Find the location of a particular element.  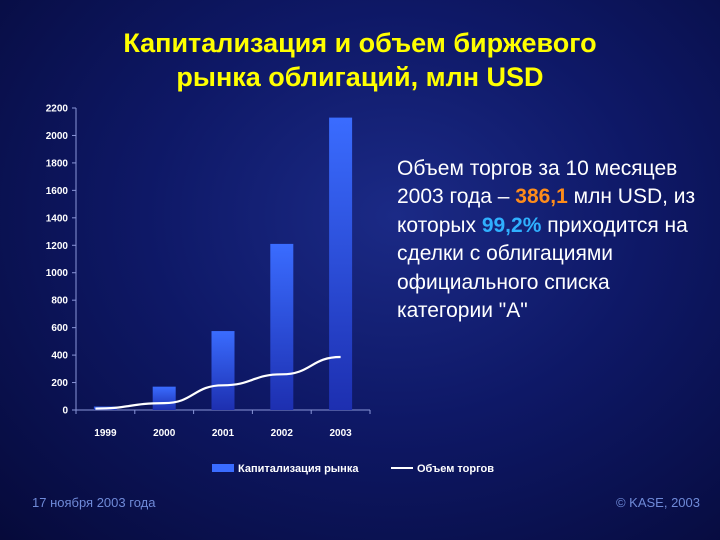

y-tick-label: 0 is located at coordinates (65, 411).